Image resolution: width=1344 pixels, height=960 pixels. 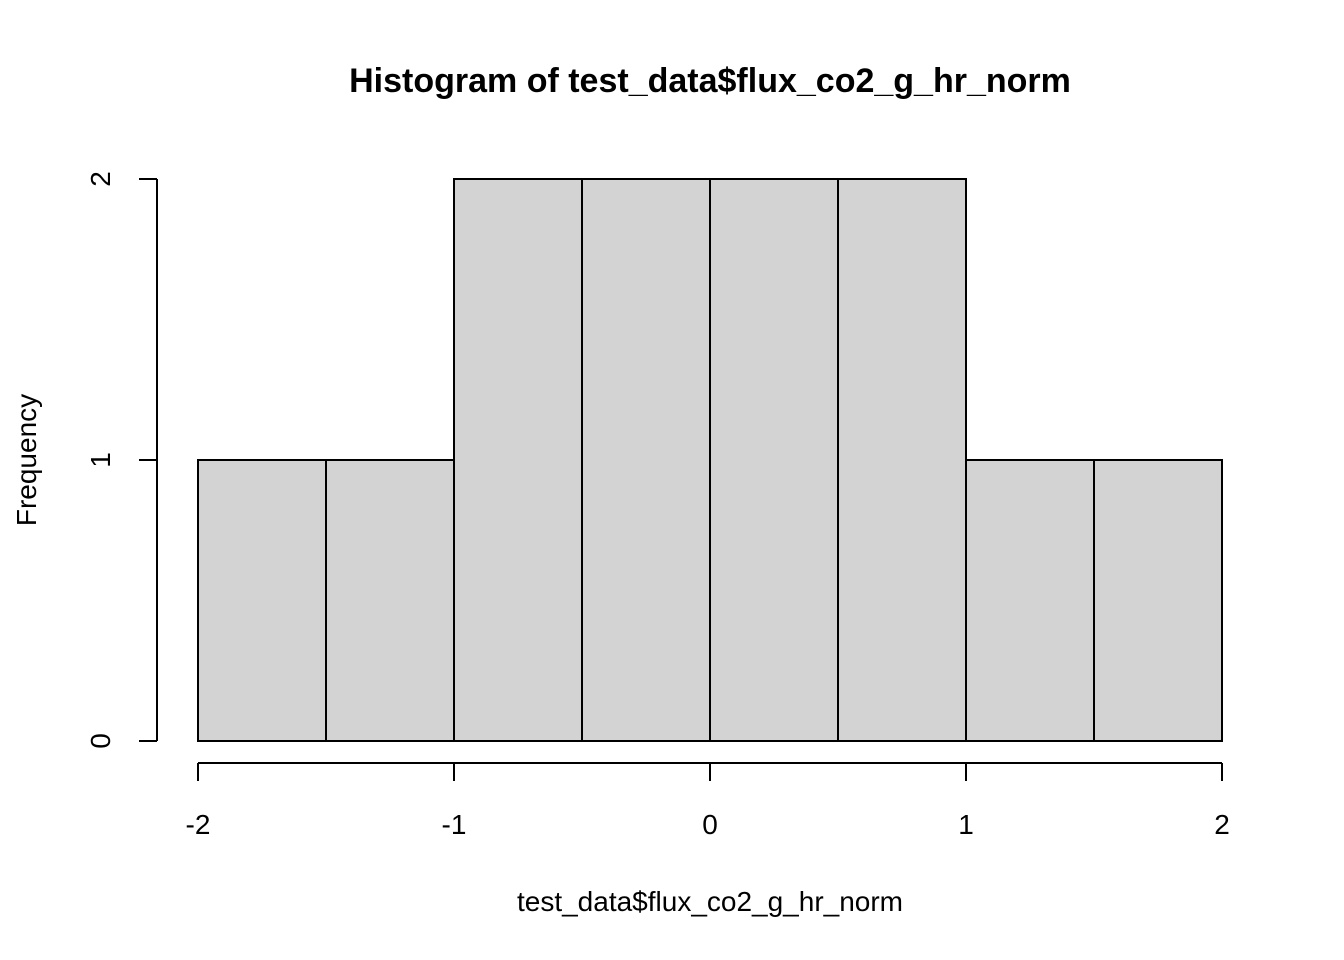 I want to click on x-tick-label: 1, so click(x=966, y=824).